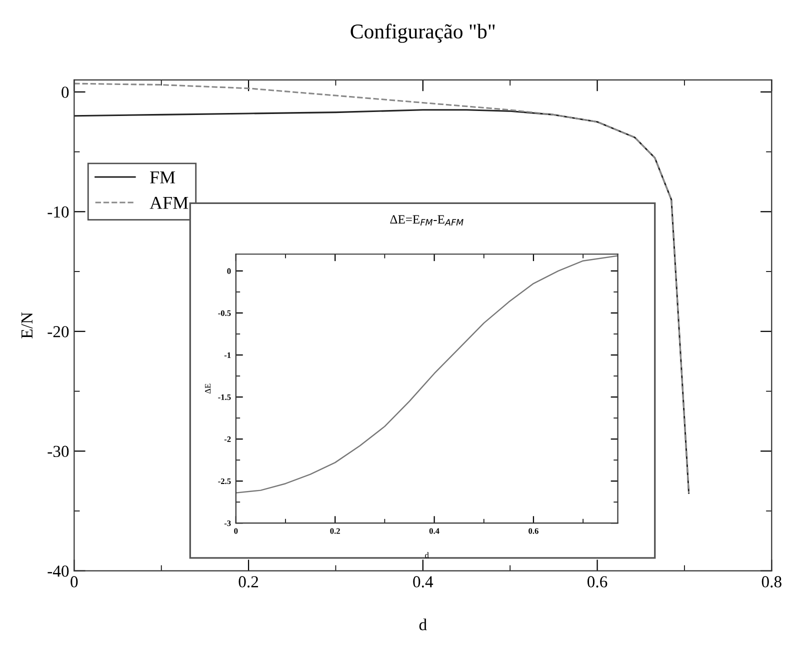  What do you see at coordinates (169, 202) in the screenshot?
I see `legend-label: AFM` at bounding box center [169, 202].